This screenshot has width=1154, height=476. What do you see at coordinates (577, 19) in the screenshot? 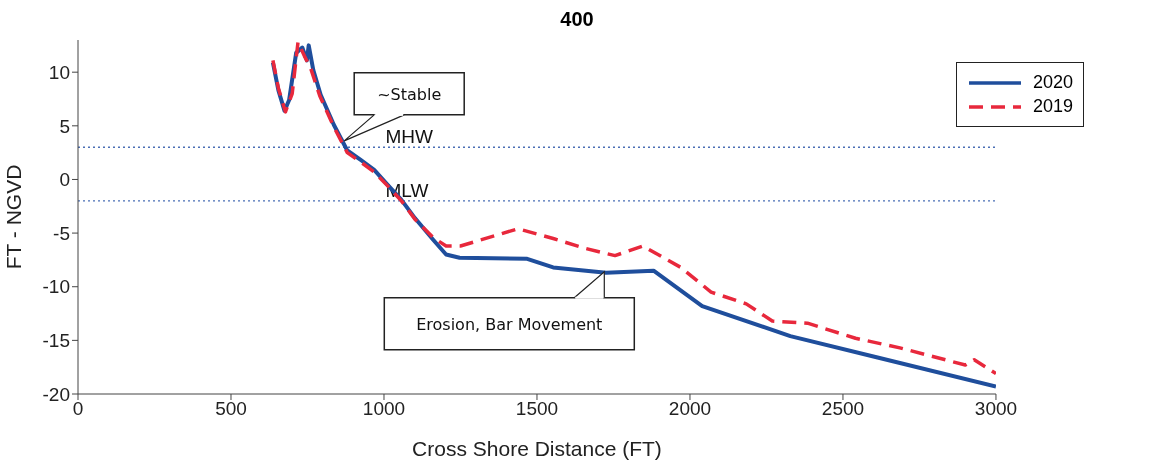
I see `chart-title: 400` at bounding box center [577, 19].